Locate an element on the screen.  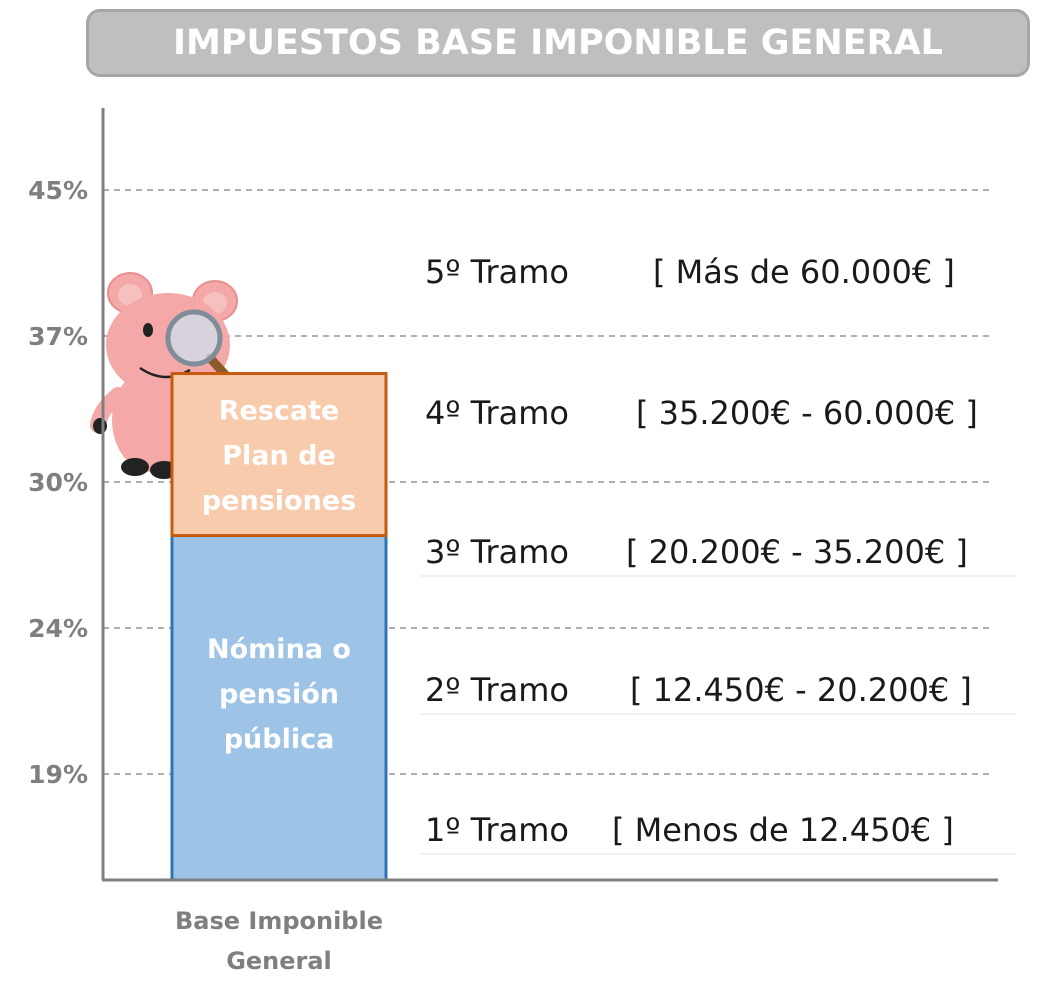
bracket-row: 2º Tramo [ 12.450€ - 20.200€ ] is located at coordinates (718, 693).